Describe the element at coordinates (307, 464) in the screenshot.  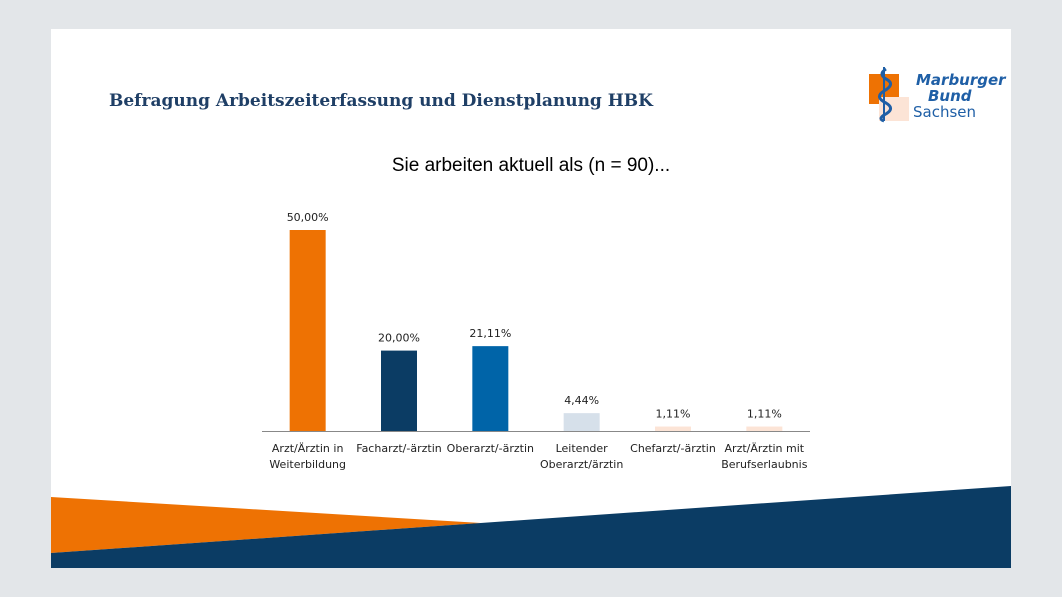
I see `category-label: Weiterbildung` at that location.